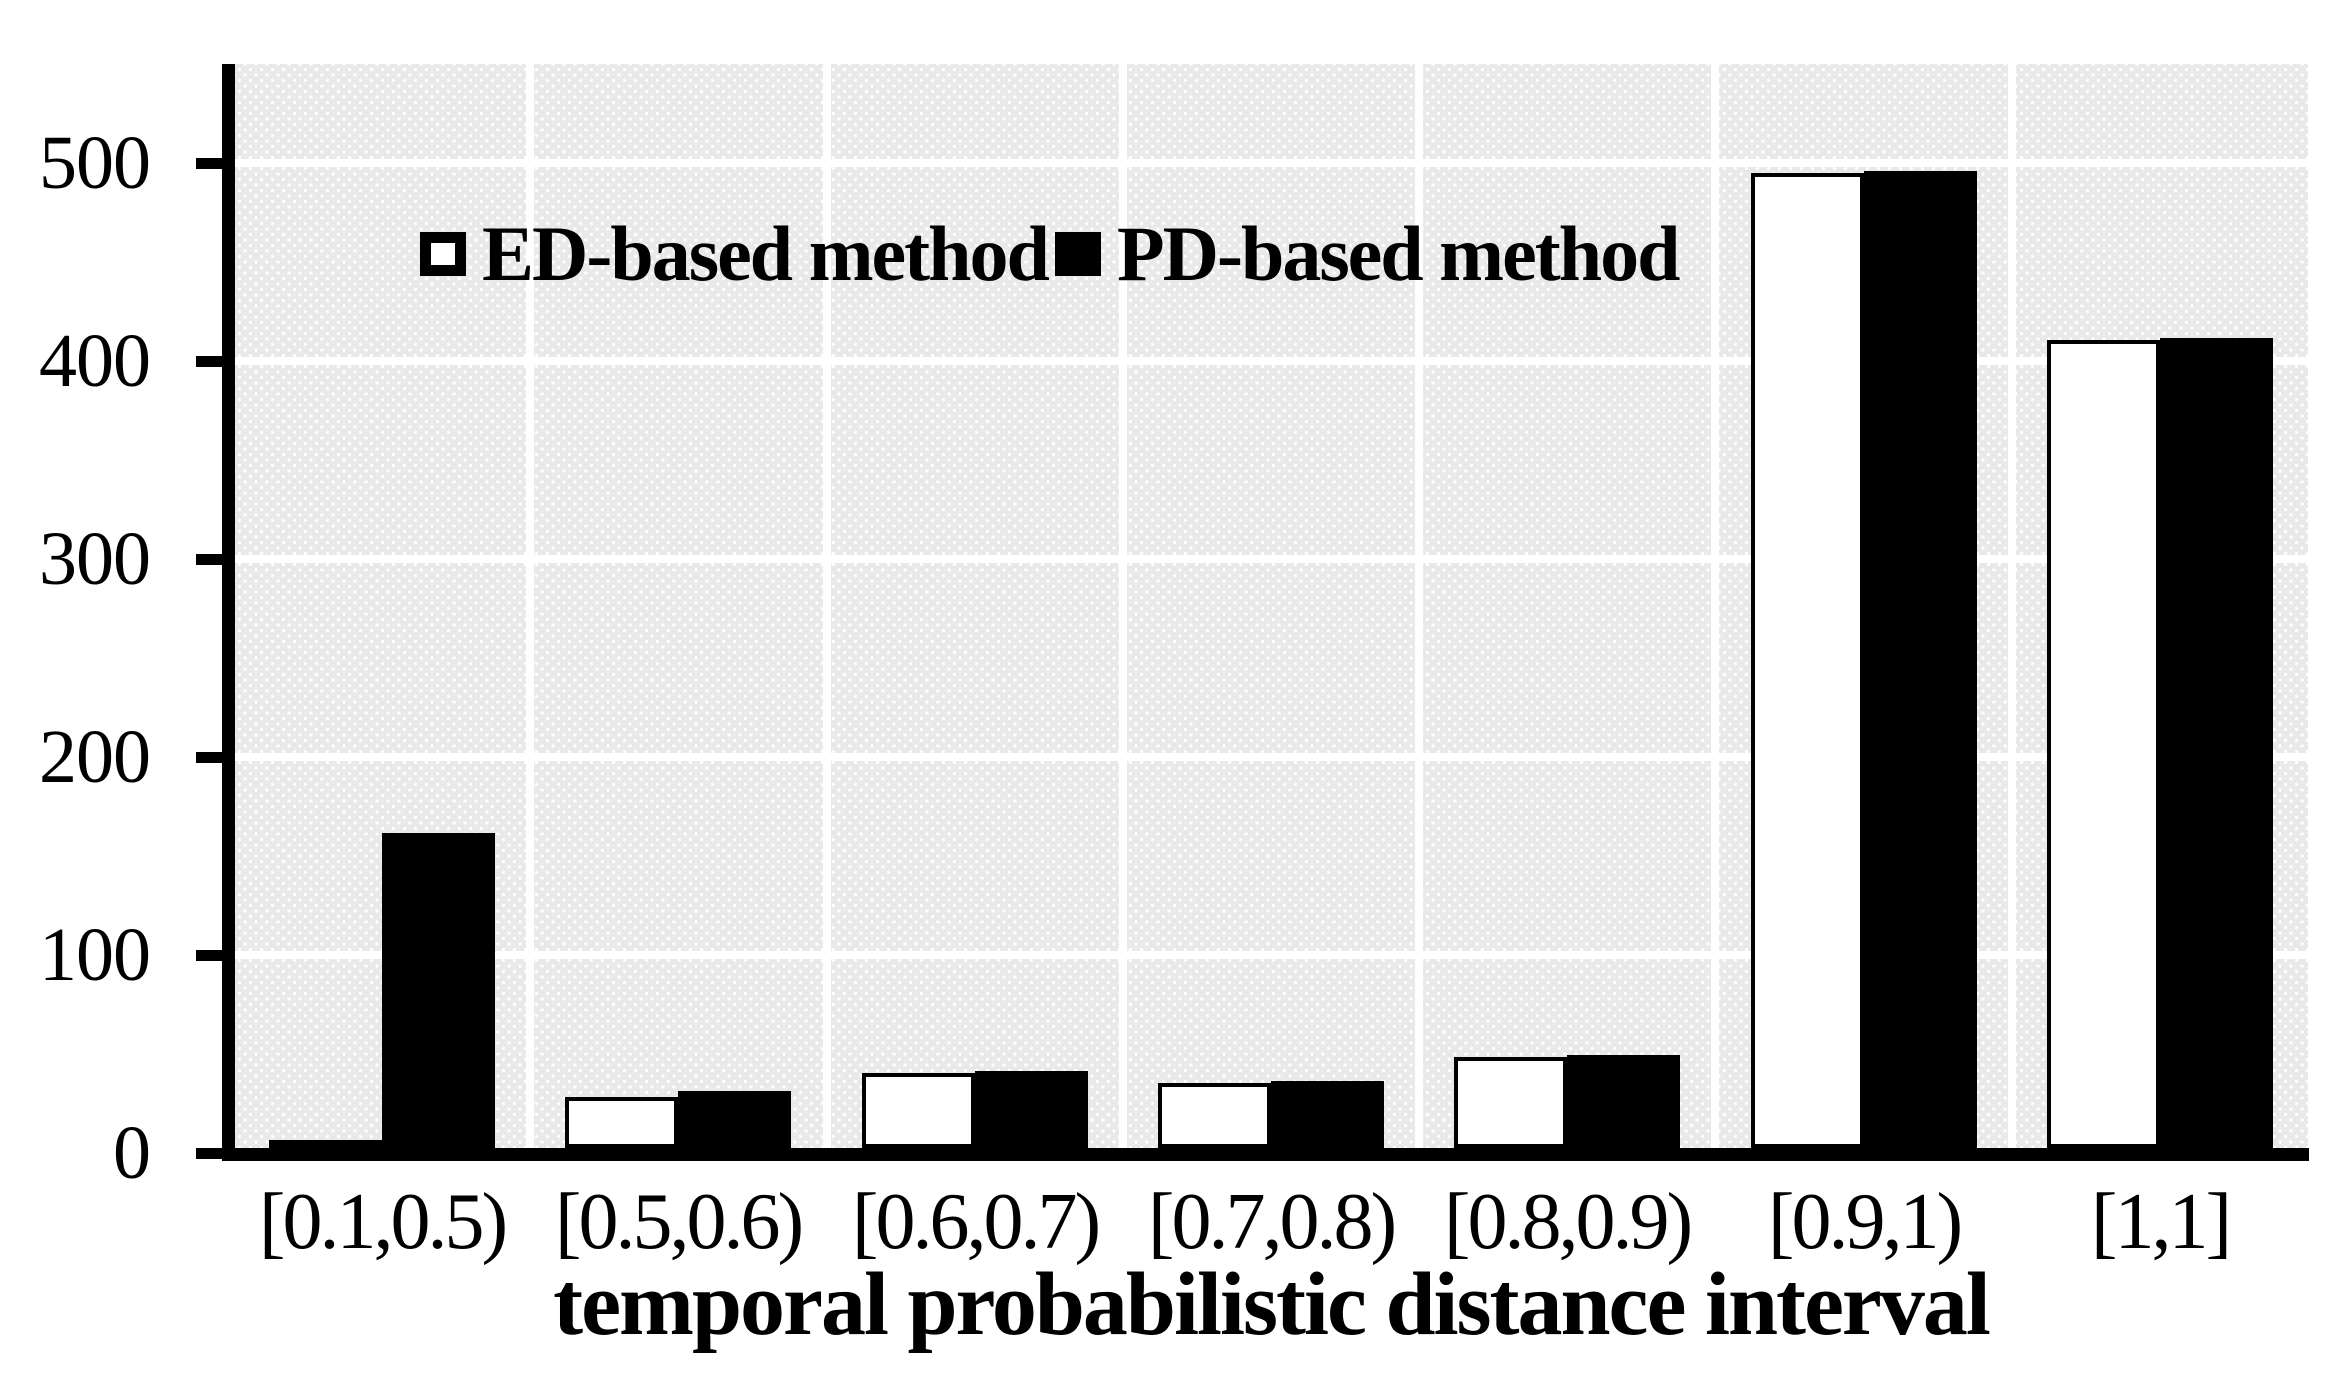 This screenshot has width=2346, height=1375. I want to click on y-tick-label: 500, so click(95, 163).